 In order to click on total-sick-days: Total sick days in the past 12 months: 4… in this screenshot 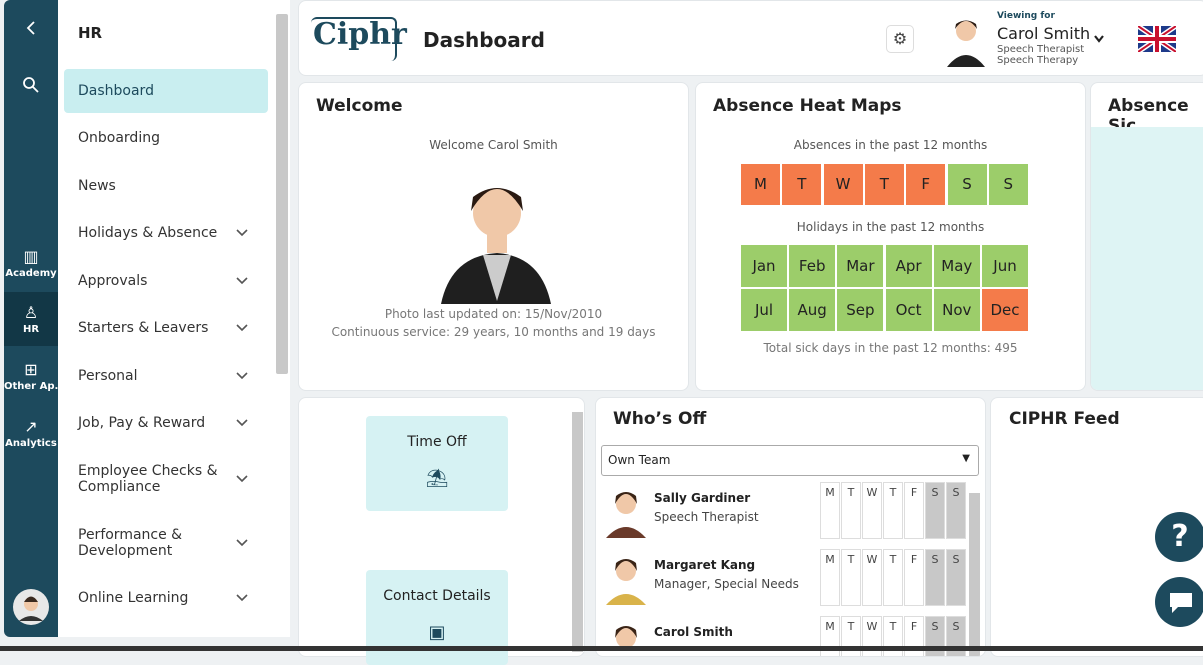, I will do `click(890, 348)`.